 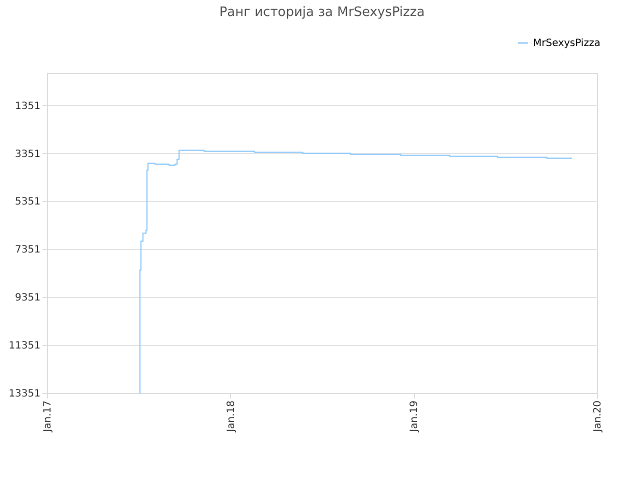 I want to click on y-tick-label: 1351, so click(x=27, y=106).